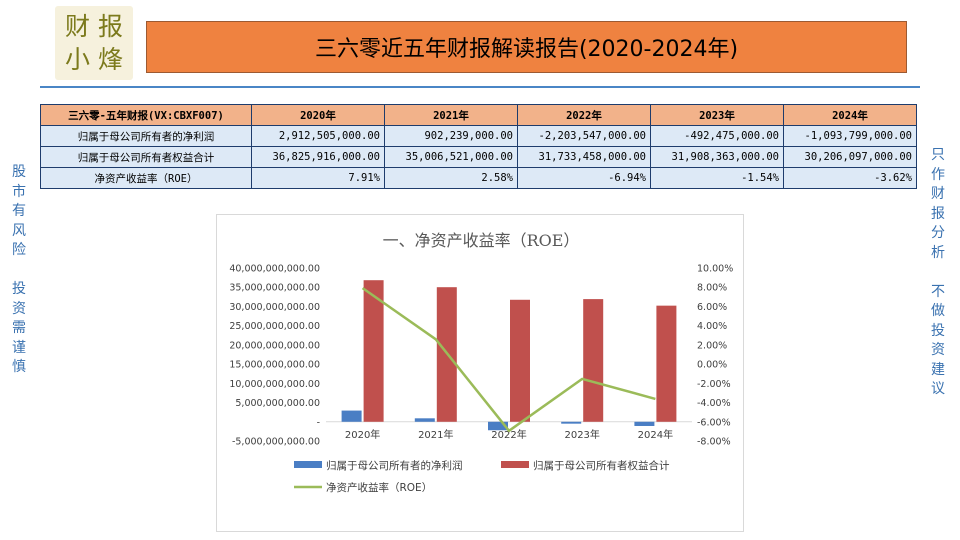  What do you see at coordinates (318, 422) in the screenshot?
I see `y-left-tick-label: -` at bounding box center [318, 422].